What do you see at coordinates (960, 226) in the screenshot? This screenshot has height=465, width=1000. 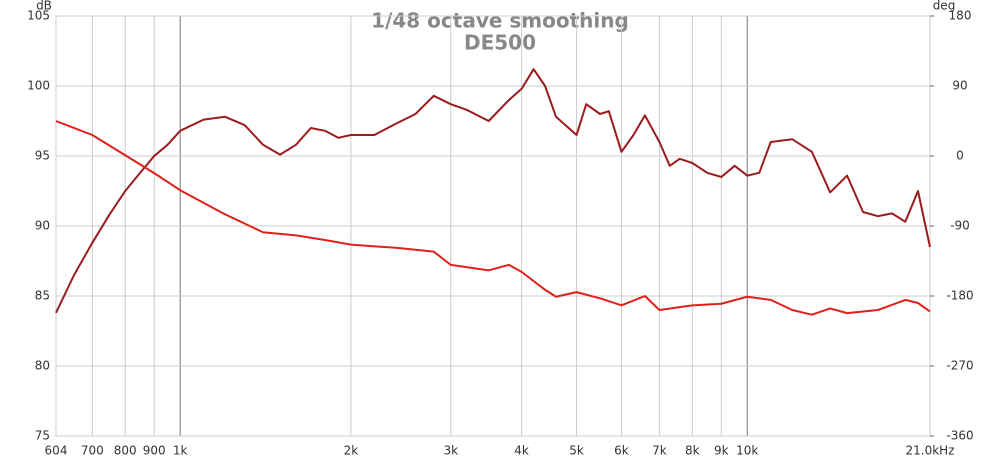 I see `y2-tick-label: -90` at bounding box center [960, 226].